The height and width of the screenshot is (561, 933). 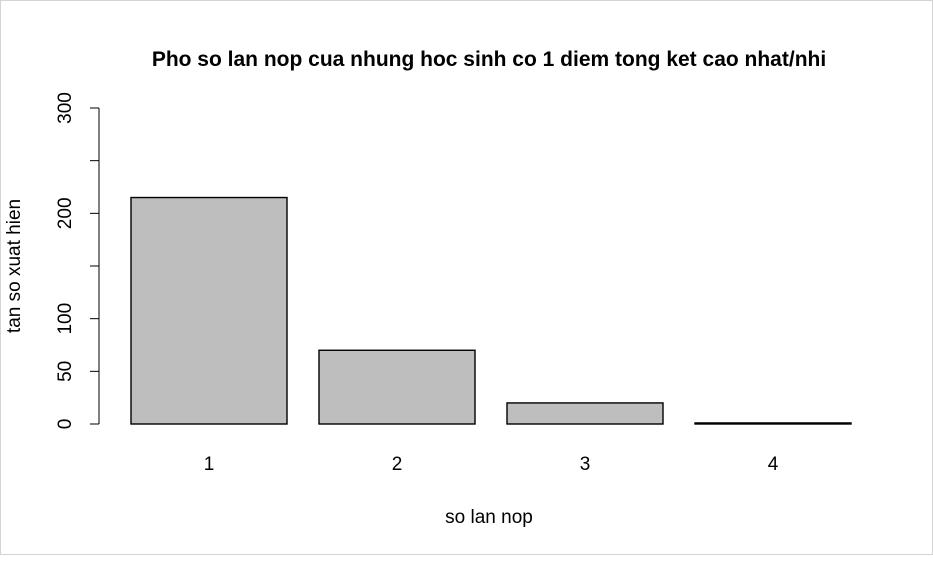 I want to click on y-axis-label: tan so xuat hien, so click(x=14, y=266).